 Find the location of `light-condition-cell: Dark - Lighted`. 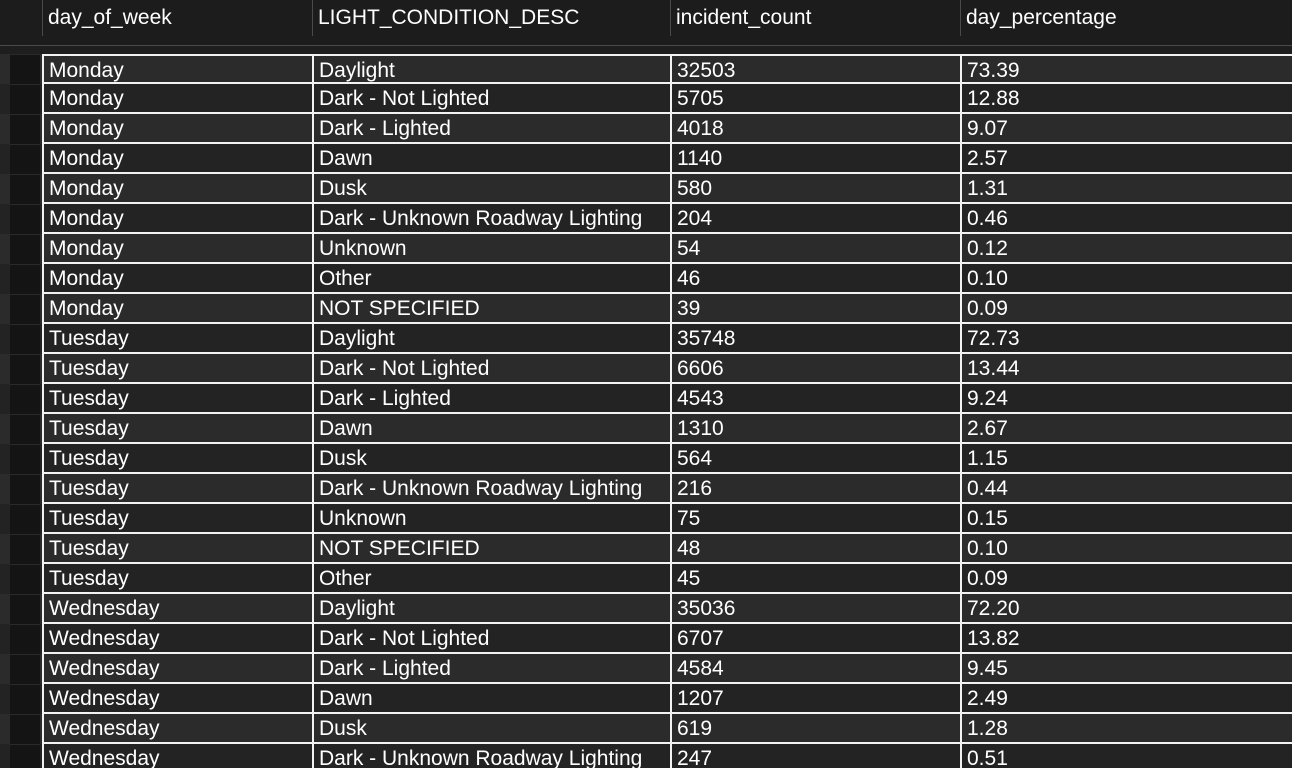

light-condition-cell: Dark - Lighted is located at coordinates (491, 669).